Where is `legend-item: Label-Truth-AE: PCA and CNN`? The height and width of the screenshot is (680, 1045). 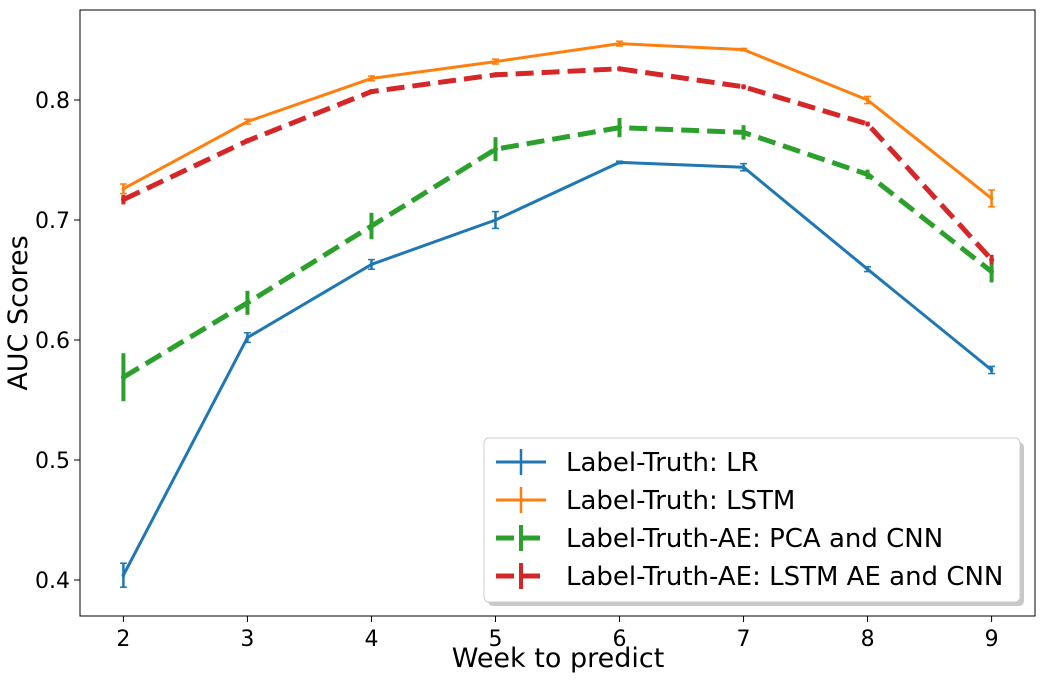 legend-item: Label-Truth-AE: PCA and CNN is located at coordinates (719, 539).